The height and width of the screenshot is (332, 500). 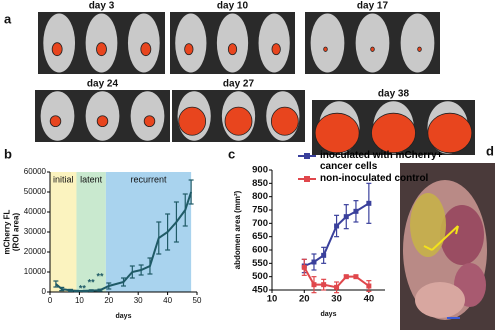 I want to click on y-tick-label: 600, so click(x=260, y=250).